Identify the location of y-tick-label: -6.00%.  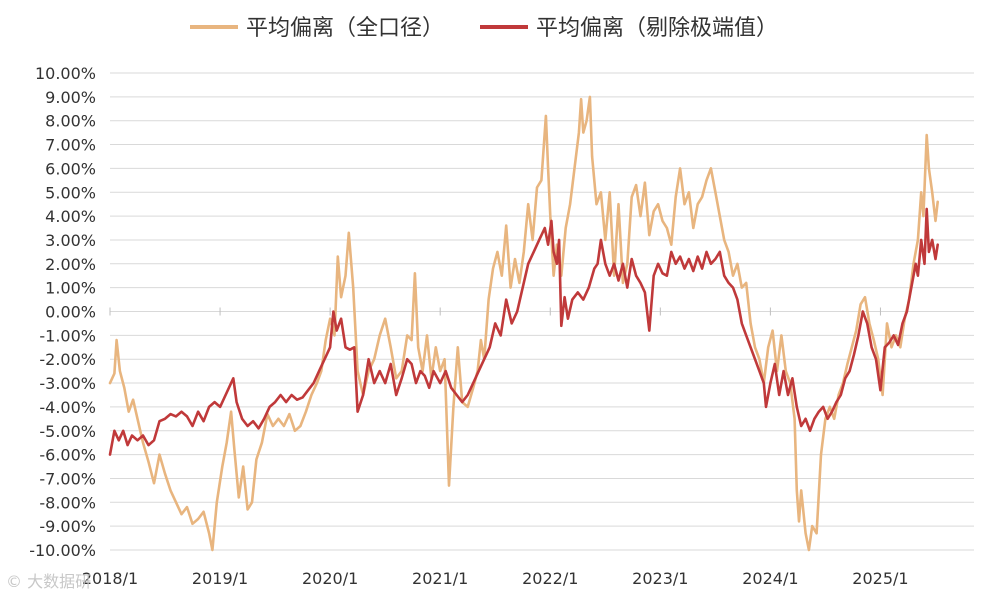
(67, 455).